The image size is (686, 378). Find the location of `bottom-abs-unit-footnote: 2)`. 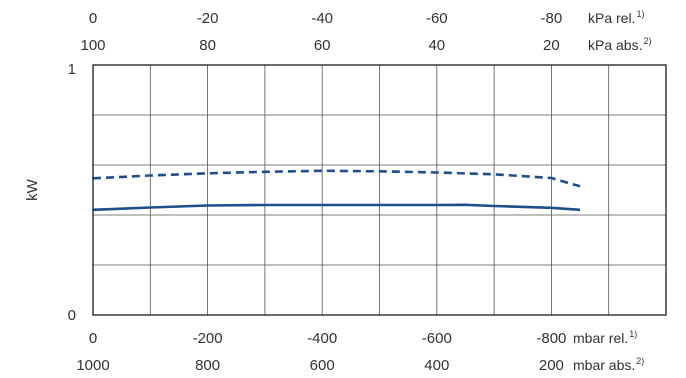

bottom-abs-unit-footnote: 2) is located at coordinates (640, 361).